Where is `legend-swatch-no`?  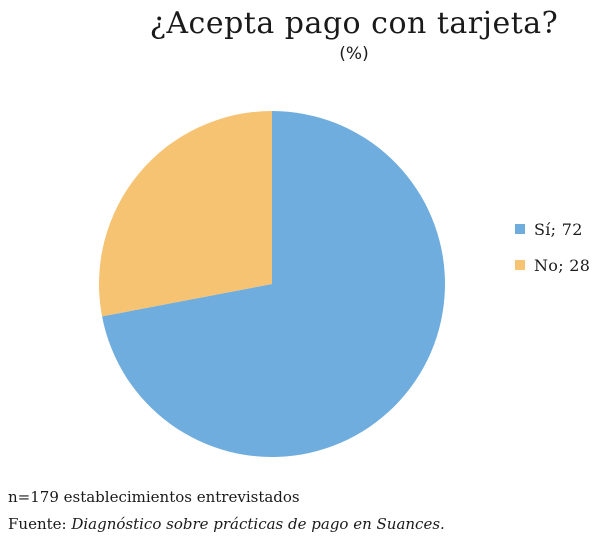 legend-swatch-no is located at coordinates (520, 265).